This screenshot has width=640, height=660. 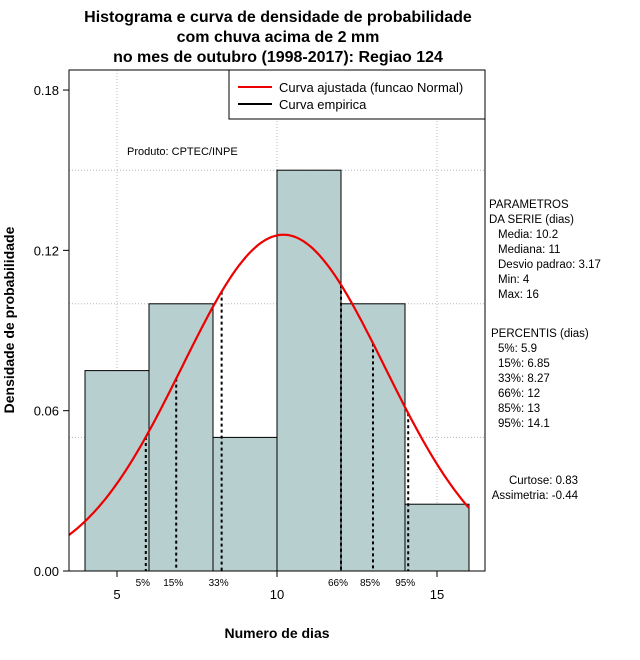 I want to click on percentile-label: 33%, so click(x=219, y=583).